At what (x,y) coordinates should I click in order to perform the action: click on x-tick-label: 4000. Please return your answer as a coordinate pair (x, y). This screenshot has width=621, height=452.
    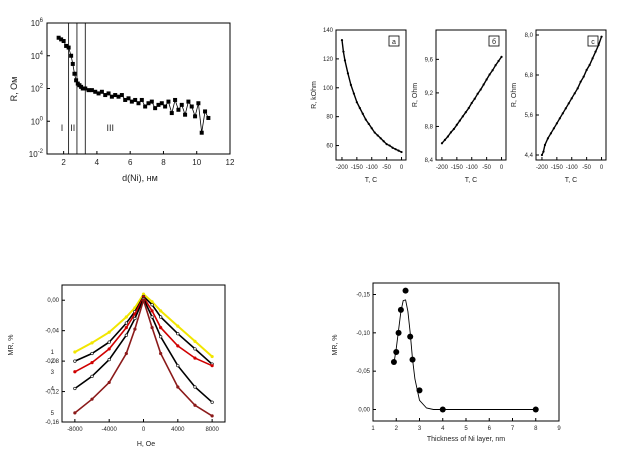
    Looking at the image, I should click on (178, 430).